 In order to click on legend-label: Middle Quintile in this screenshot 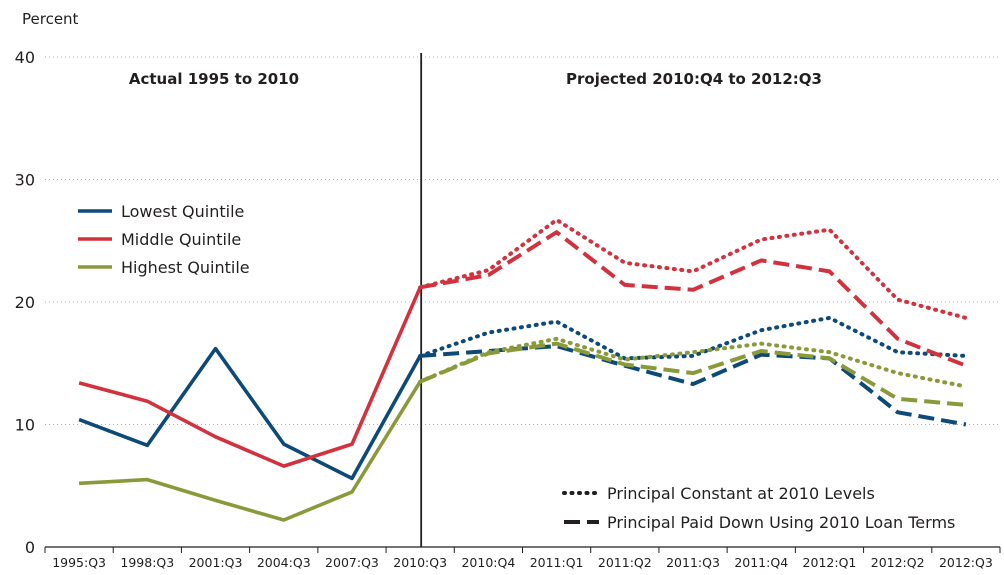, I will do `click(181, 239)`.